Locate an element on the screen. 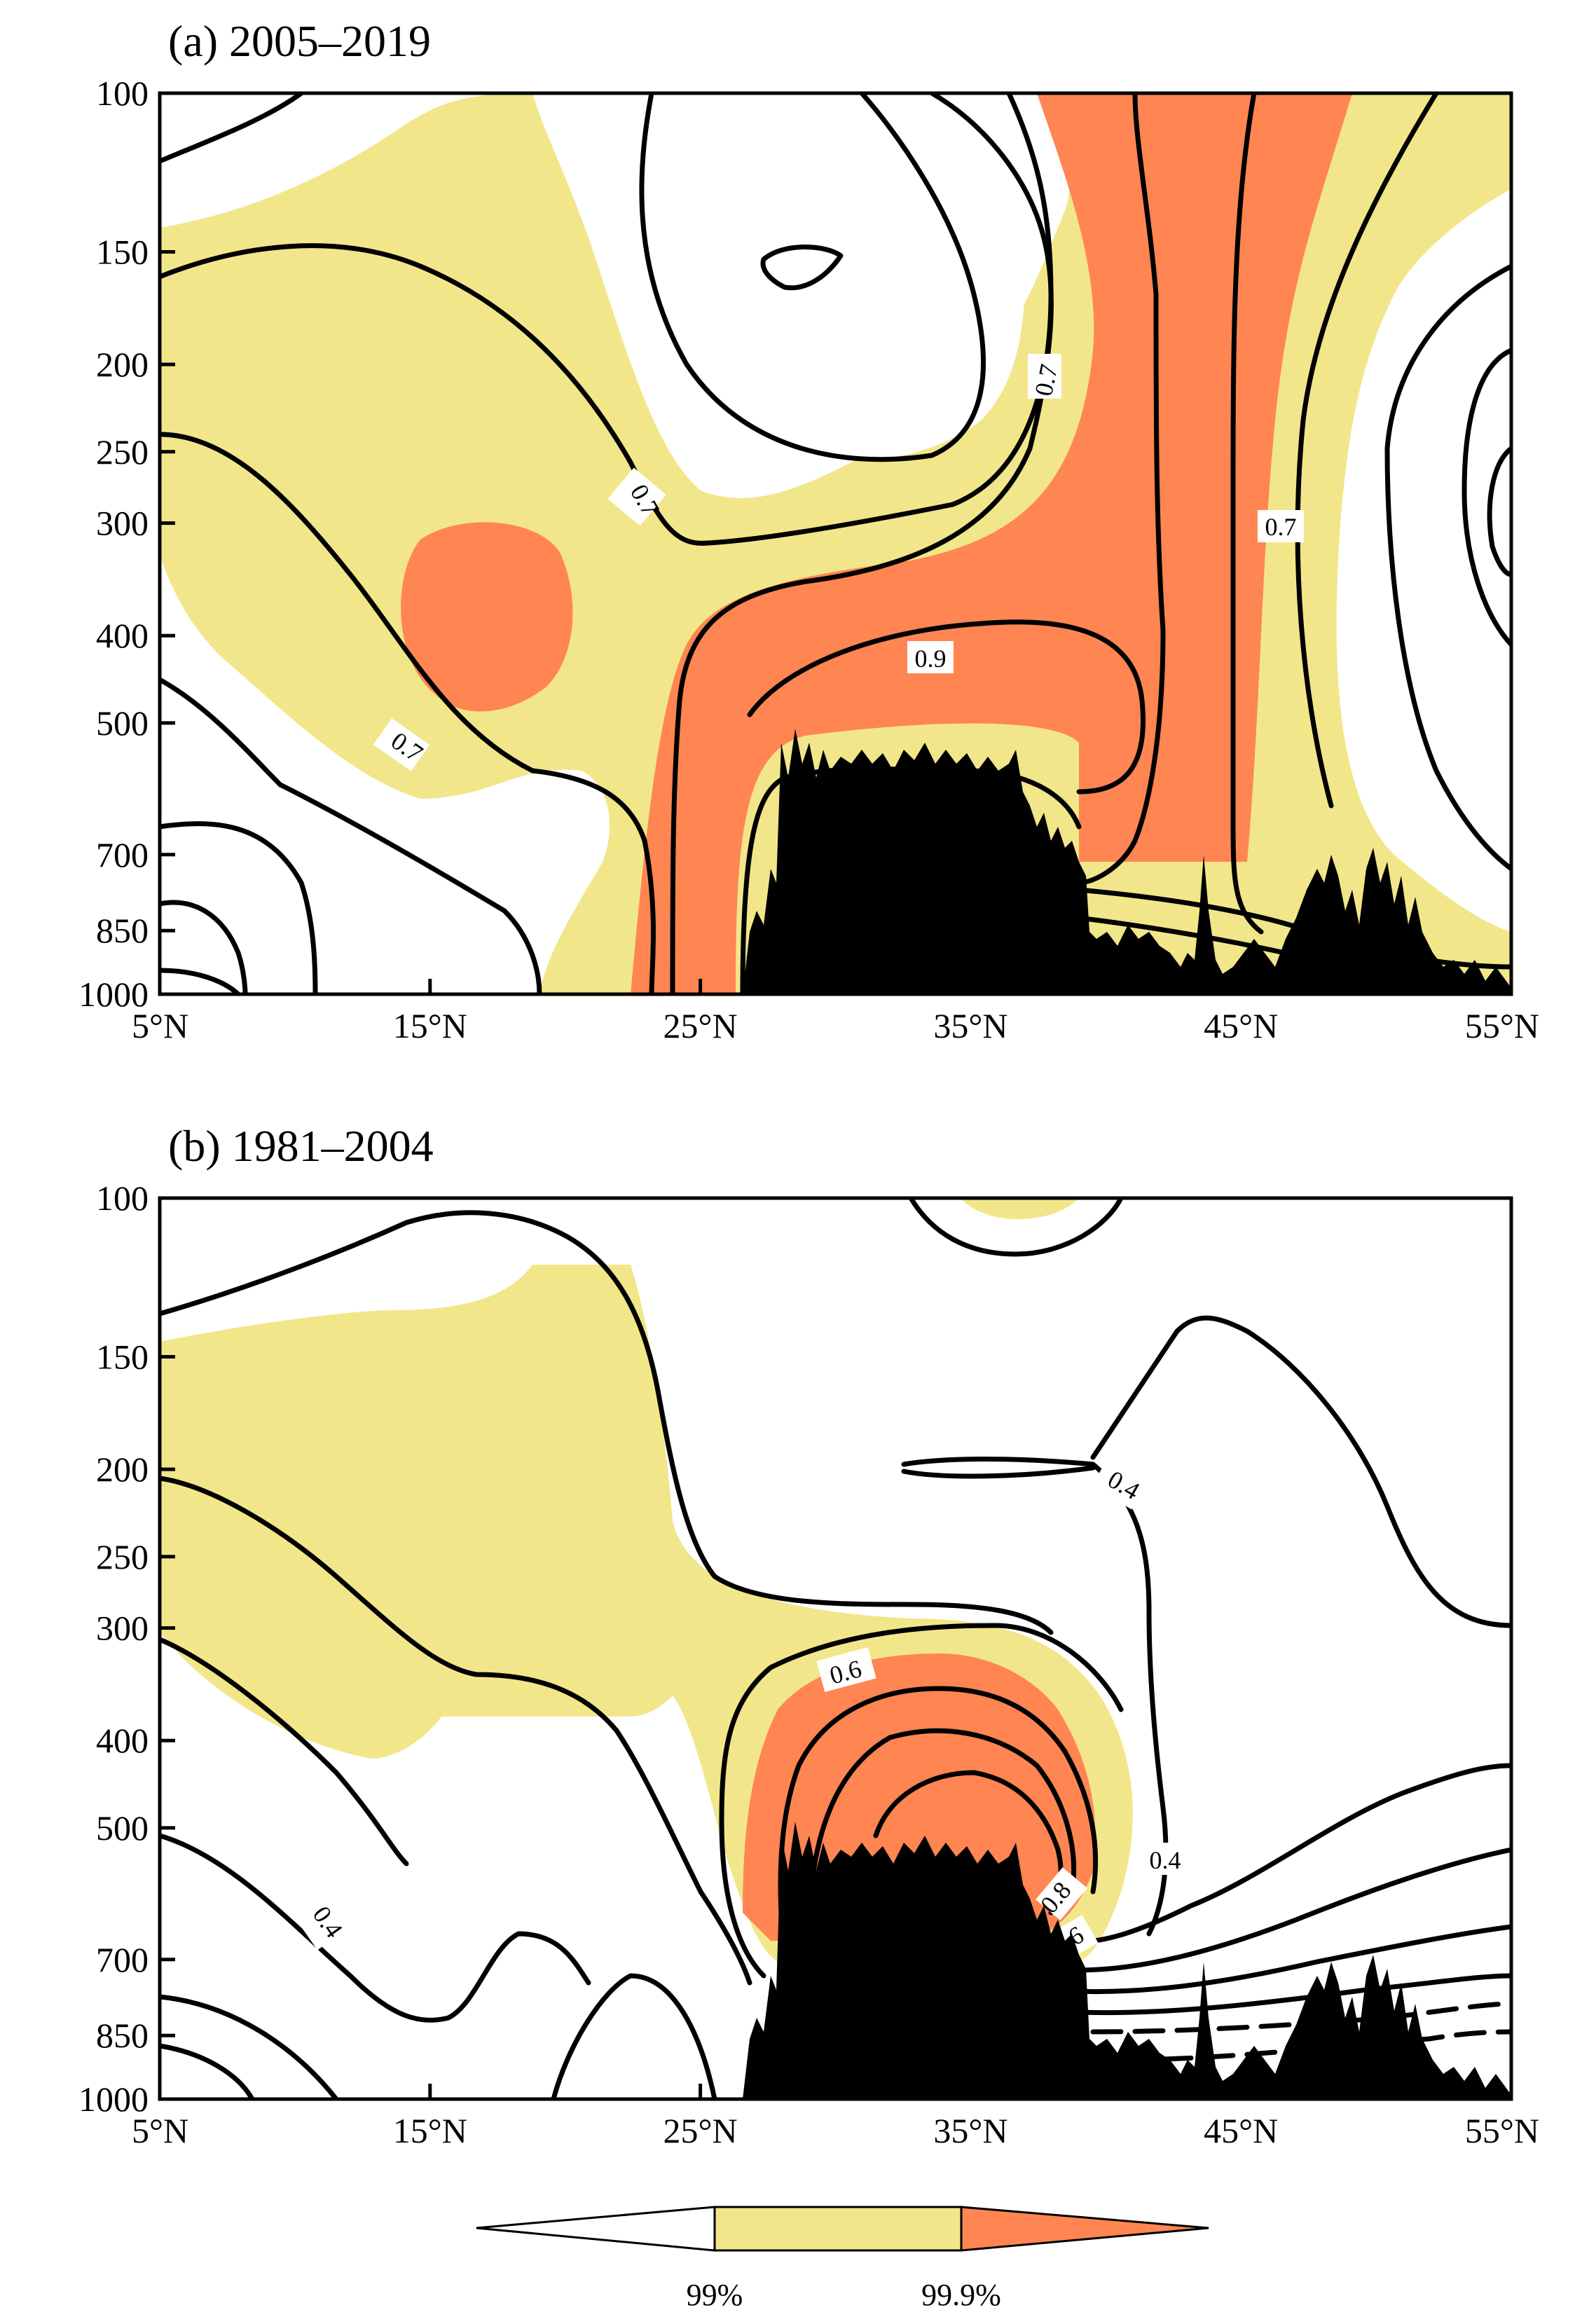 The image size is (1575, 2324). panel-b-x-axis: 5°N 15°N 25°N 35°N 45°N 55°N is located at coordinates (835, 2117).